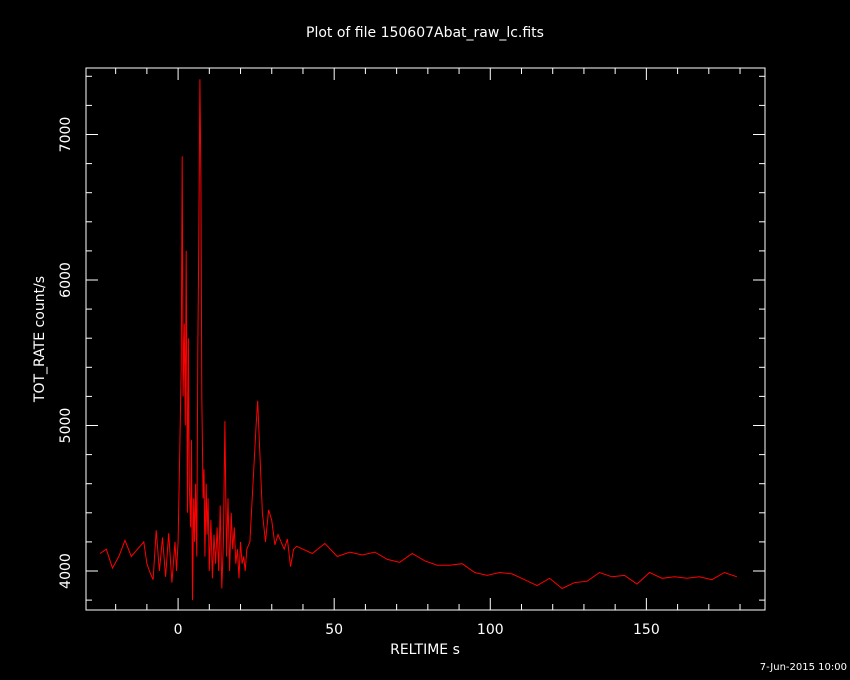 This screenshot has height=680, width=850. What do you see at coordinates (66, 280) in the screenshot?
I see `y-tick-label: 6000` at bounding box center [66, 280].